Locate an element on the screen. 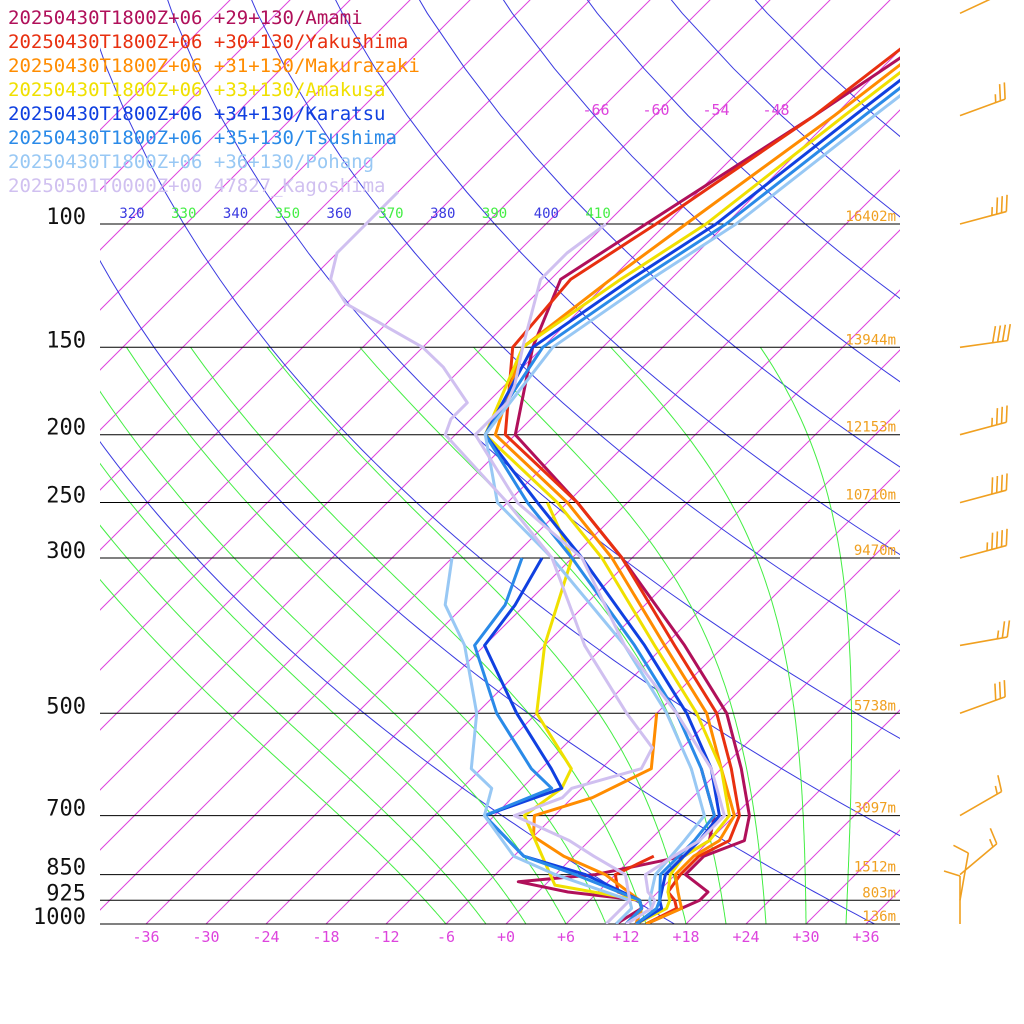  pressure-label: 250 is located at coordinates (66, 496).